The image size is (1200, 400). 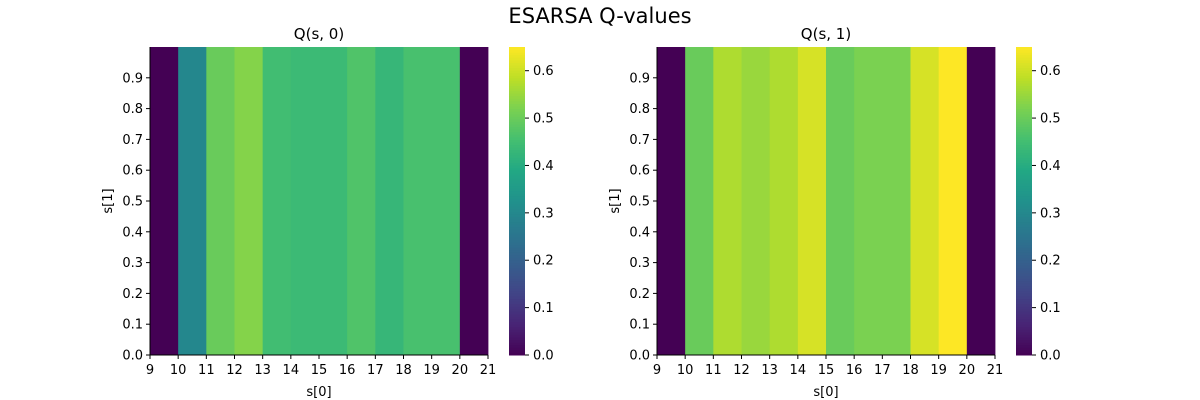 I want to click on x-tick-label: 18, so click(x=403, y=370).